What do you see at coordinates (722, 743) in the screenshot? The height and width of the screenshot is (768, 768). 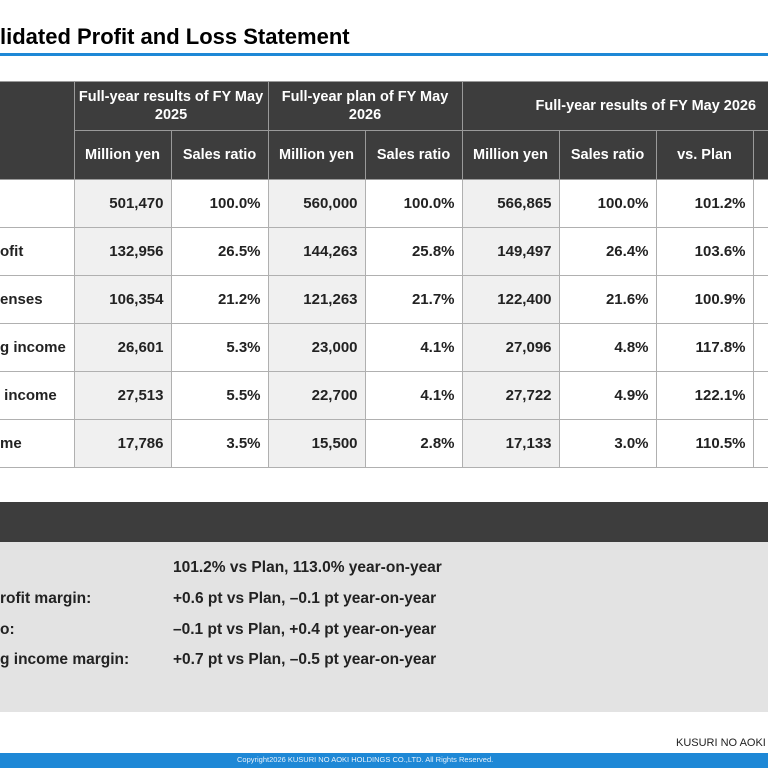 I see `company-logo: KUSURI NO AOKI HO` at bounding box center [722, 743].